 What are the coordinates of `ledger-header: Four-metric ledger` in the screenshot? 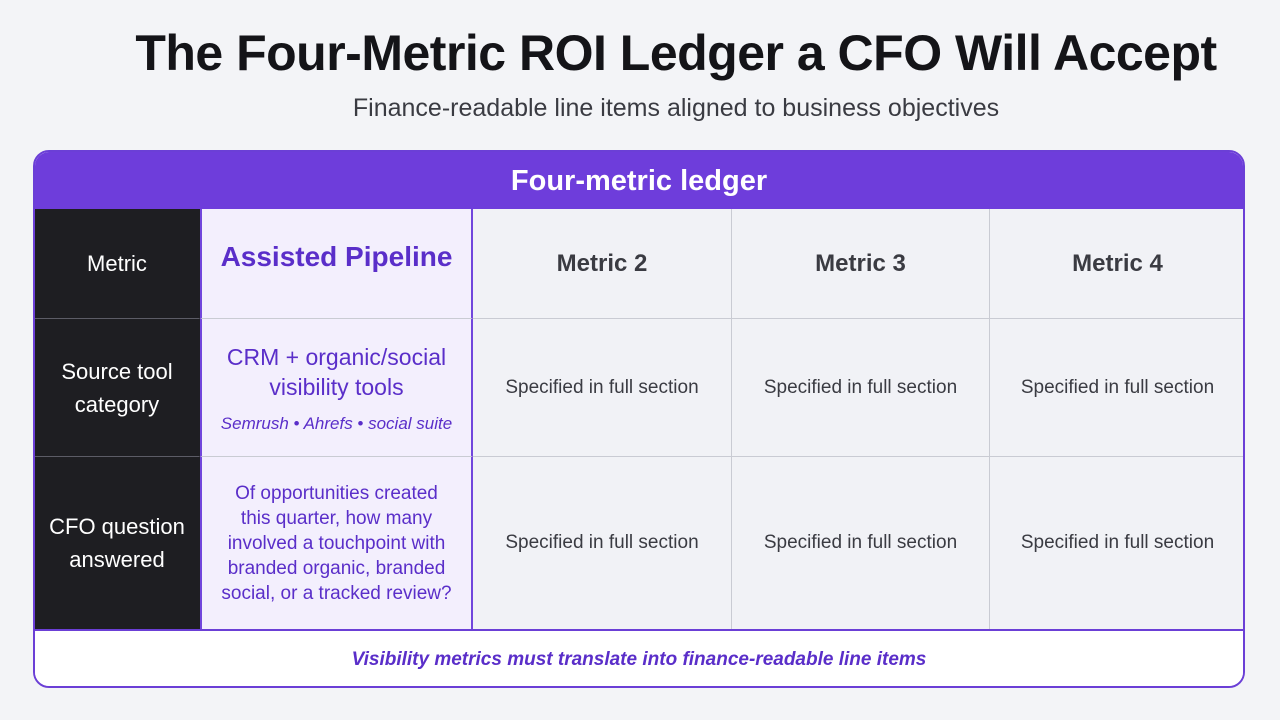 It's located at (639, 180).